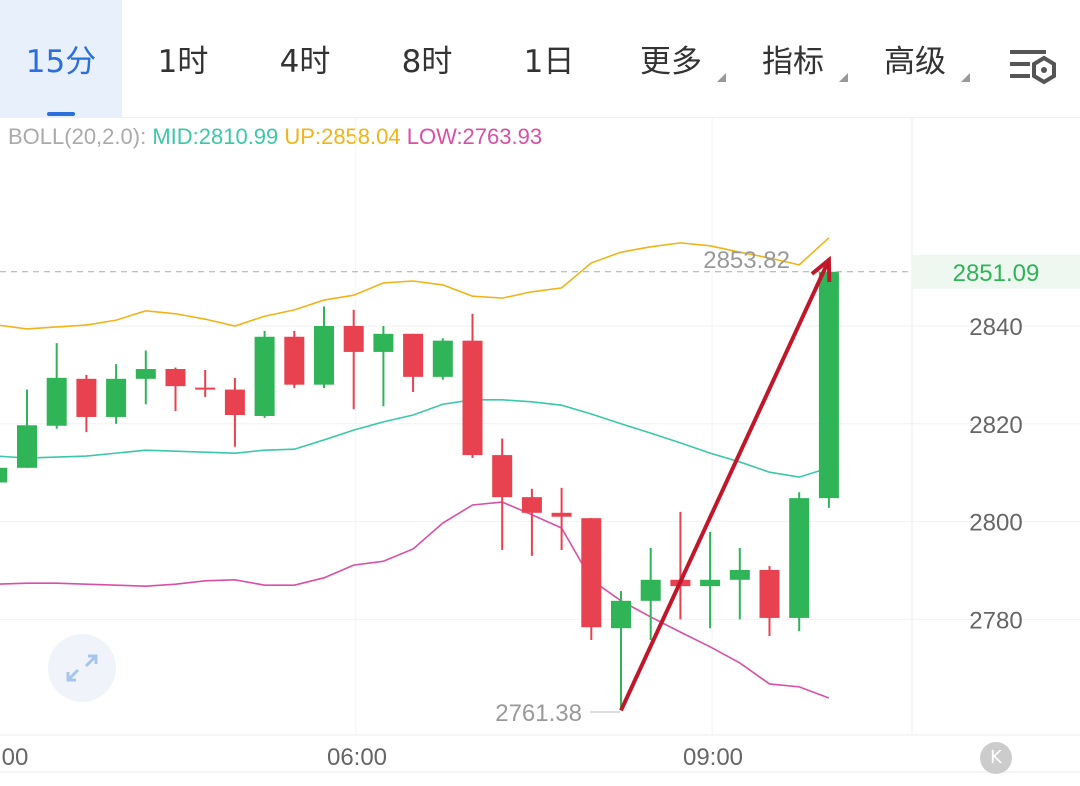 Image resolution: width=1080 pixels, height=786 pixels. I want to click on tab-label: 4时, so click(305, 62).